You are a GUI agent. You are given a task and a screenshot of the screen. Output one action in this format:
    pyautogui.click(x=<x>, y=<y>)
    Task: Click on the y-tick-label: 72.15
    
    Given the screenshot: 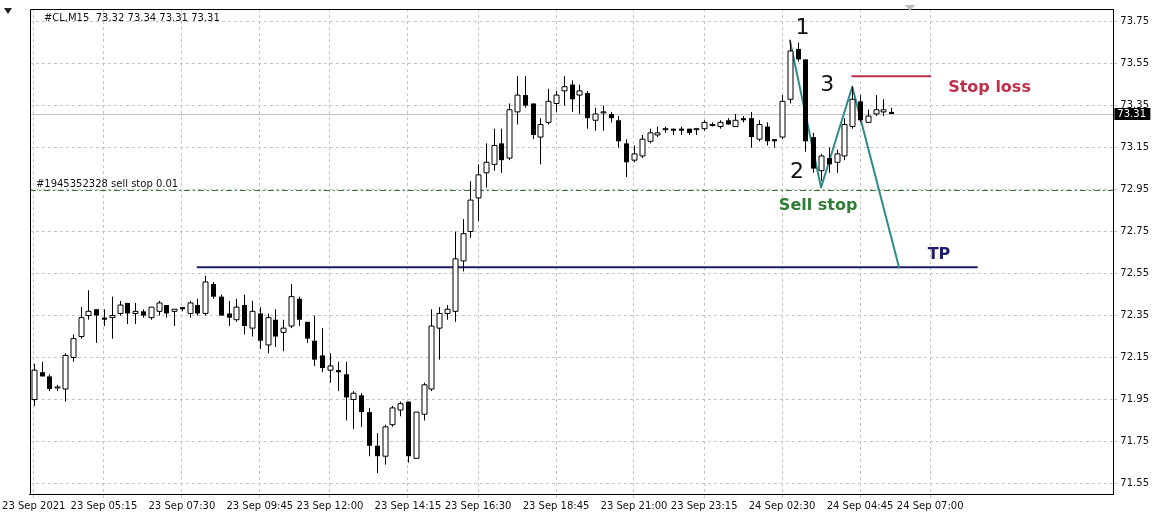 What is the action you would take?
    pyautogui.click(x=1135, y=357)
    